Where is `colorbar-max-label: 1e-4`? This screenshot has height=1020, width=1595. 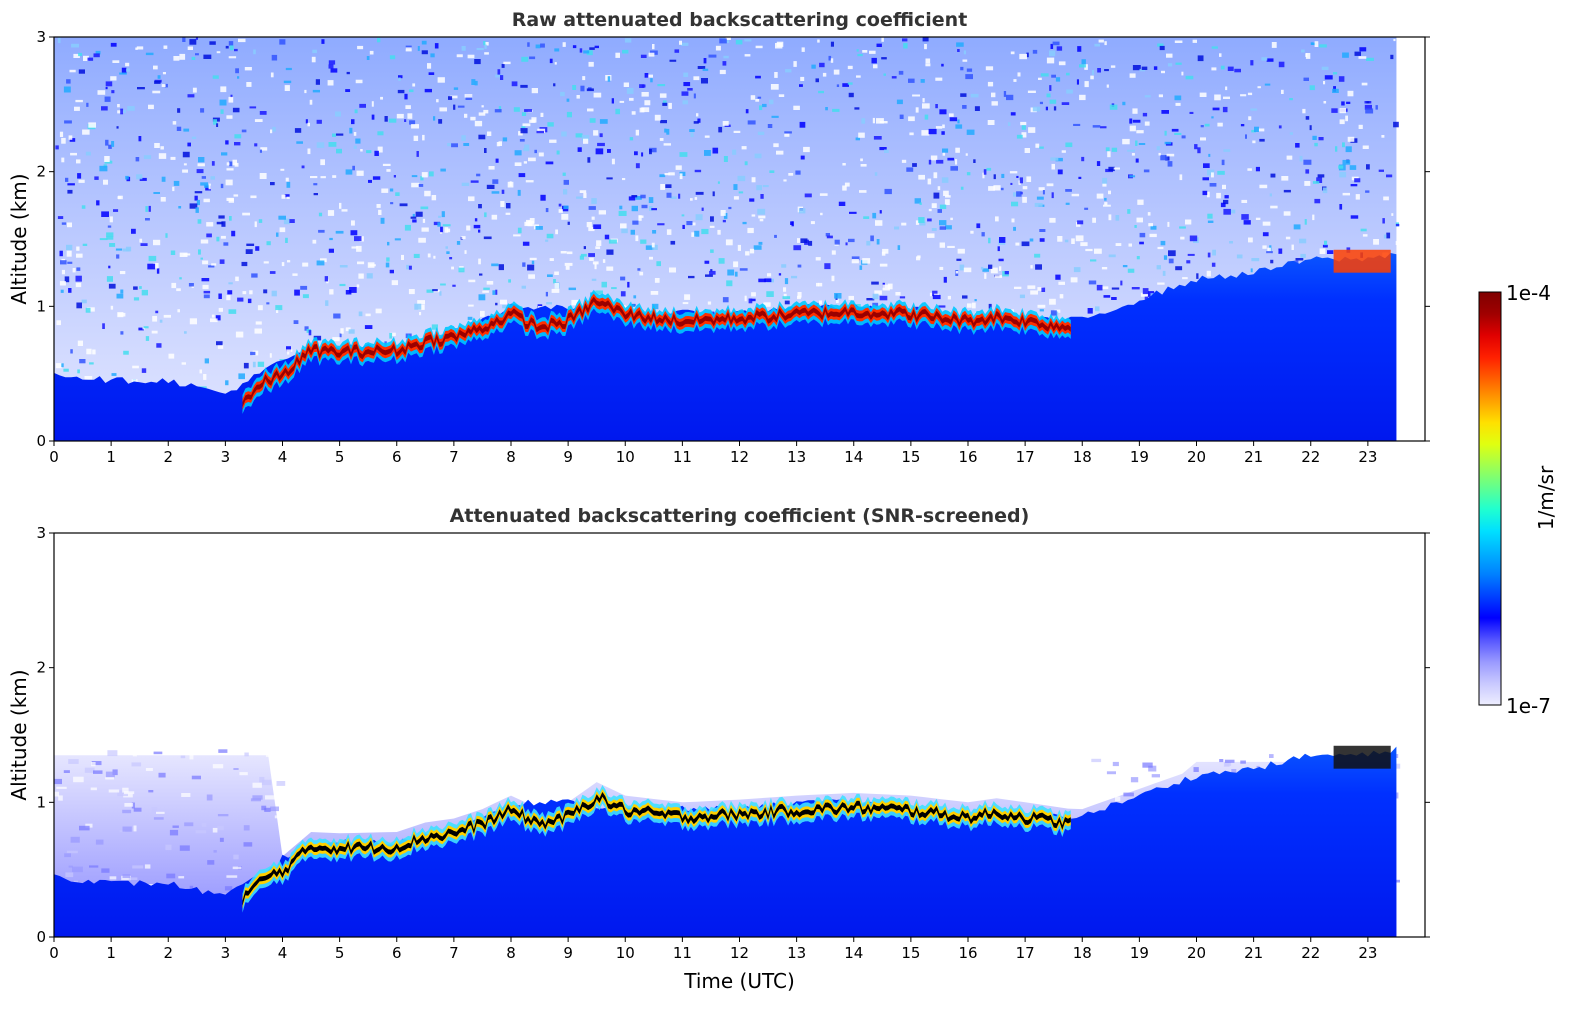
colorbar-max-label: 1e-4 is located at coordinates (1528, 293).